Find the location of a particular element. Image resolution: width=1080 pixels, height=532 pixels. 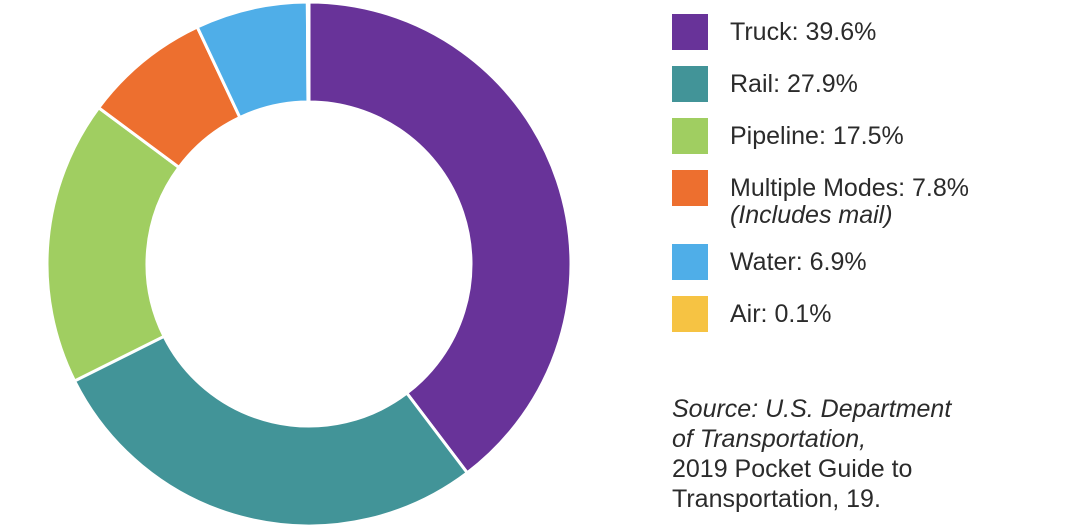

legend-item-multiple-modes: Multiple Modes: 7.8% (Includes mail) is located at coordinates (872, 199).